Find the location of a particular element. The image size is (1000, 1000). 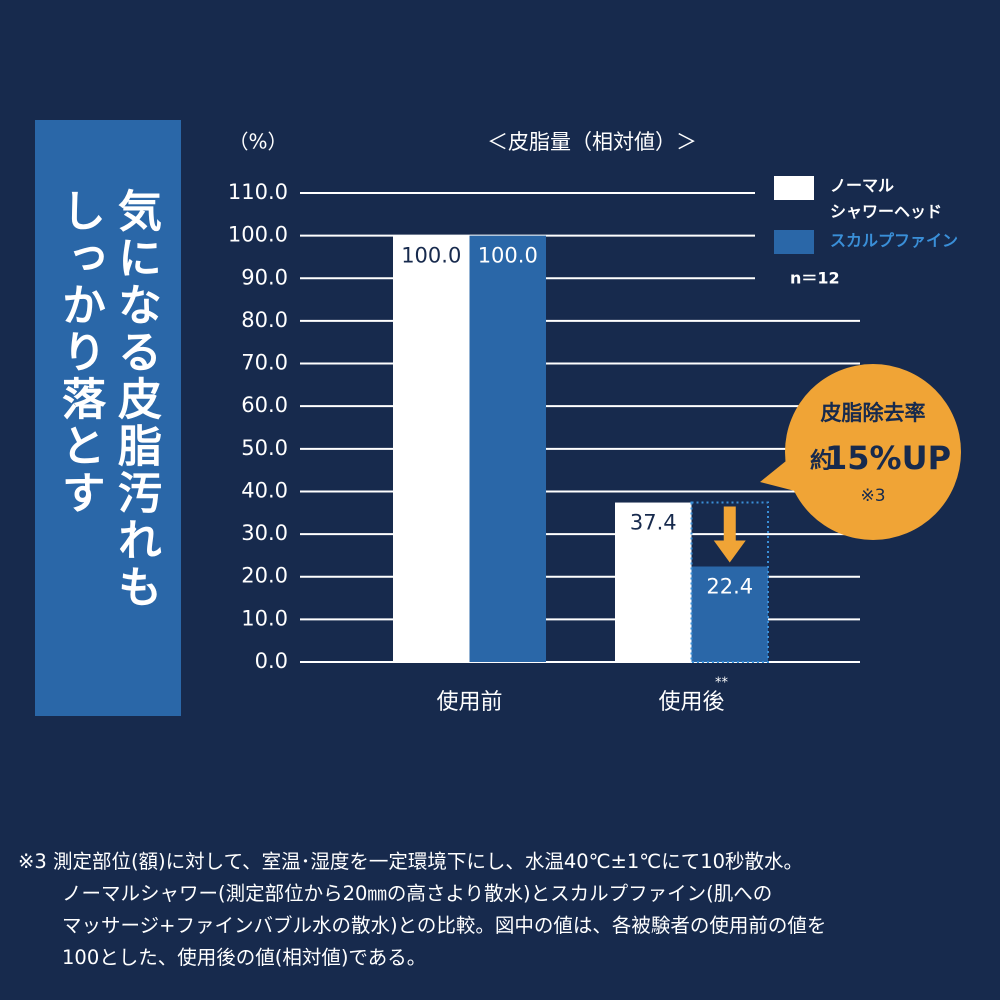

banner: 気になる皮脂汚れも しっかり落とす is located at coordinates (108, 418).